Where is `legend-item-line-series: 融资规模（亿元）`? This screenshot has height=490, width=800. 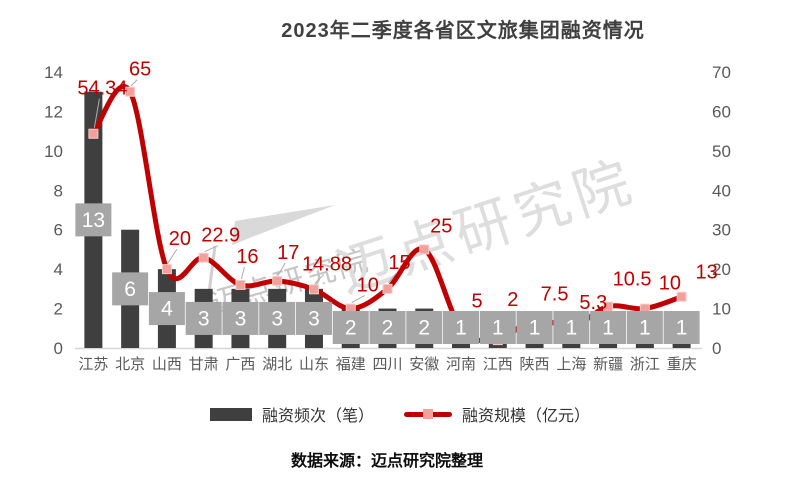 legend-item-line-series: 融资规模（亿元） is located at coordinates (497, 414).